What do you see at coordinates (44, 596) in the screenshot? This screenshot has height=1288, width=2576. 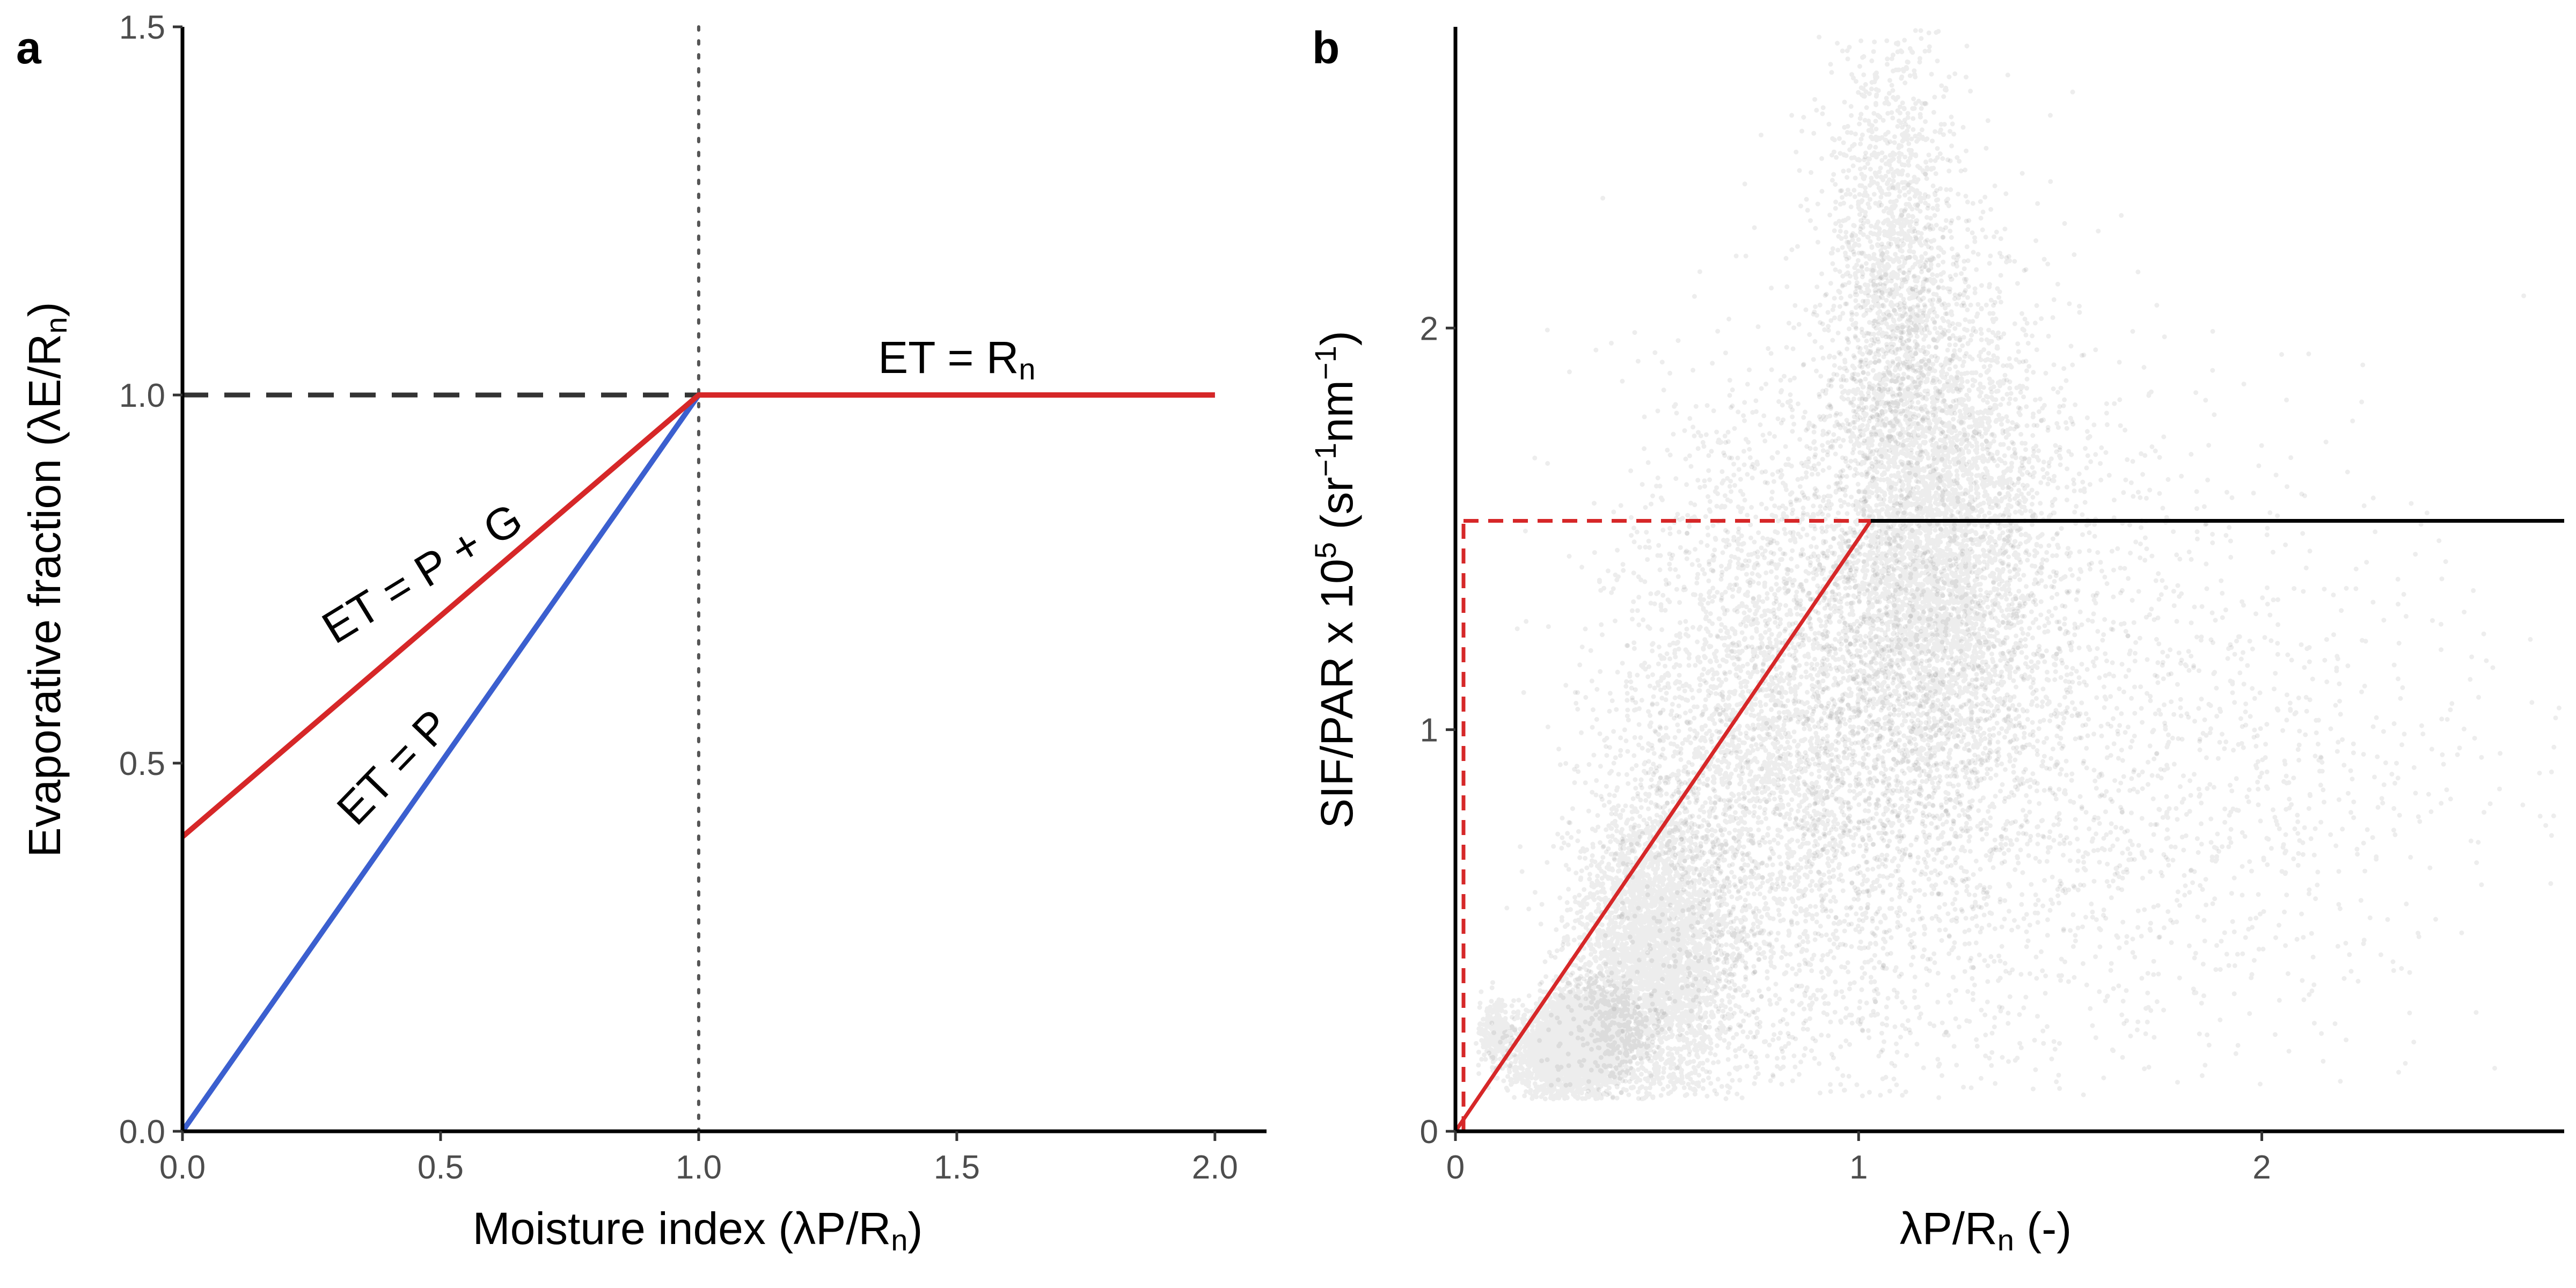 I see `panel-a-ylabel-main: Evaporative fraction (λE/R` at bounding box center [44, 596].